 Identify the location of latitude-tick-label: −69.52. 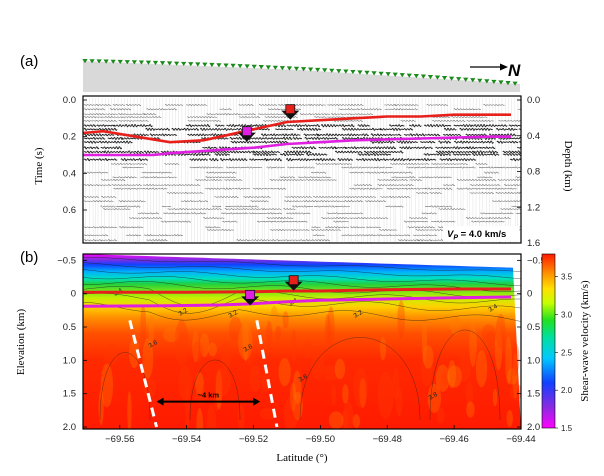
(253, 439).